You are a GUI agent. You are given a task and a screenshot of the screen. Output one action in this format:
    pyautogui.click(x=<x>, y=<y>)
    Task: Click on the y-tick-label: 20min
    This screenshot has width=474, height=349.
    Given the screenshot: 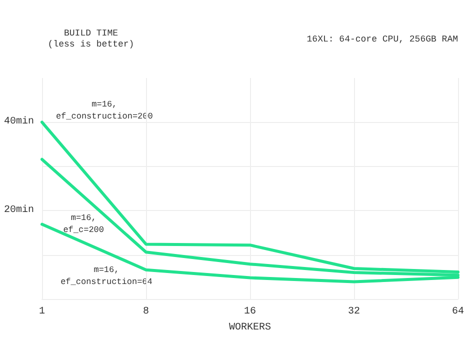 What is the action you would take?
    pyautogui.click(x=19, y=210)
    